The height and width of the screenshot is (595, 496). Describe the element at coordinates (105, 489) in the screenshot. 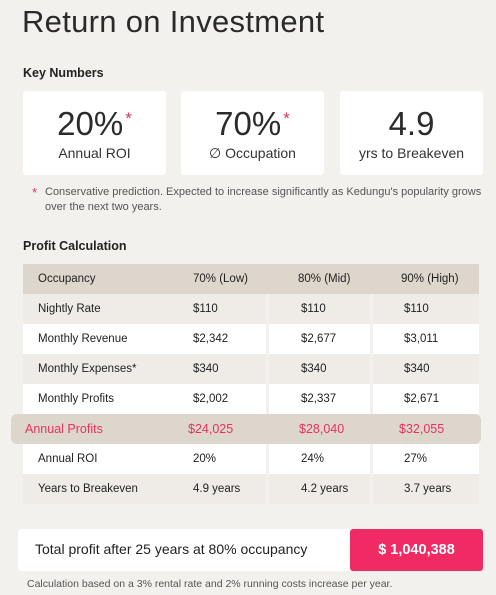

I see `row-label: Years to Breakeven` at that location.